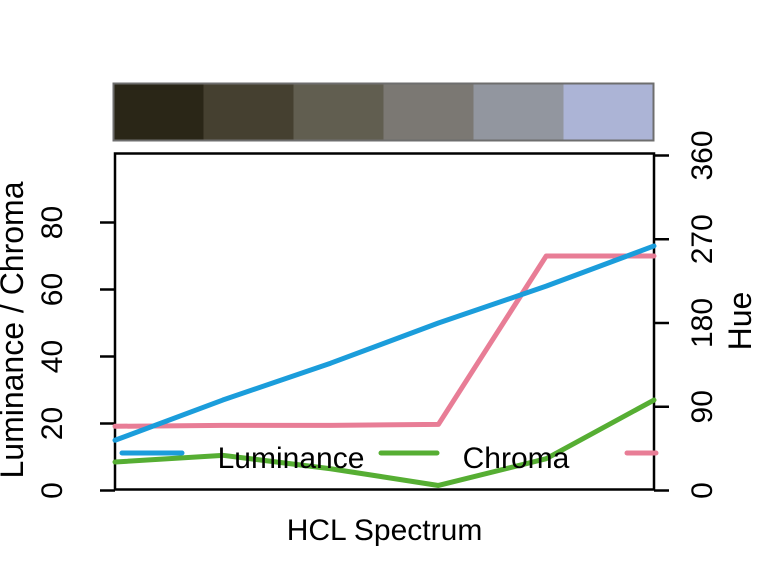 This screenshot has width=768, height=576. What do you see at coordinates (740, 321) in the screenshot?
I see `y-right-axis-title: Hue` at bounding box center [740, 321].